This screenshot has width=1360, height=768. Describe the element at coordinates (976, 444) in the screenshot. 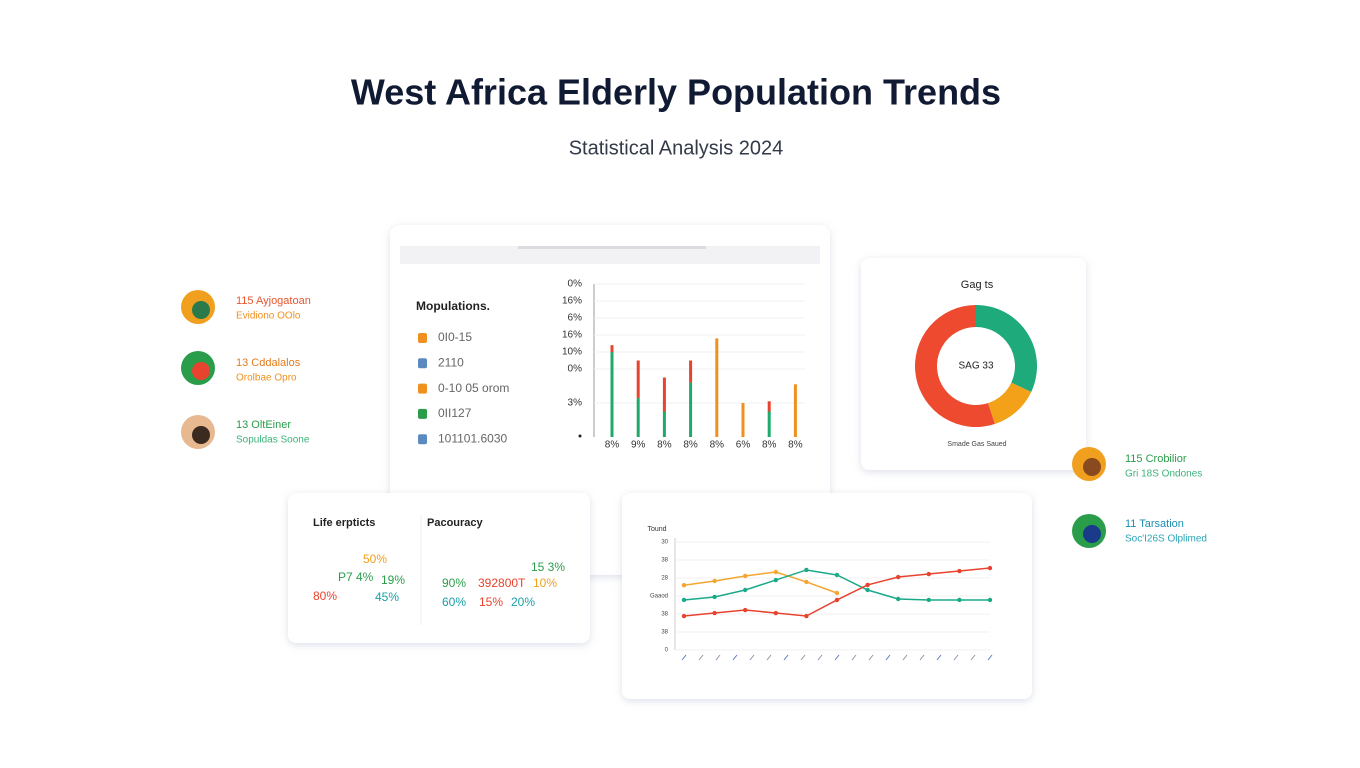

I see `donut-note: Smade Gas Saued` at that location.